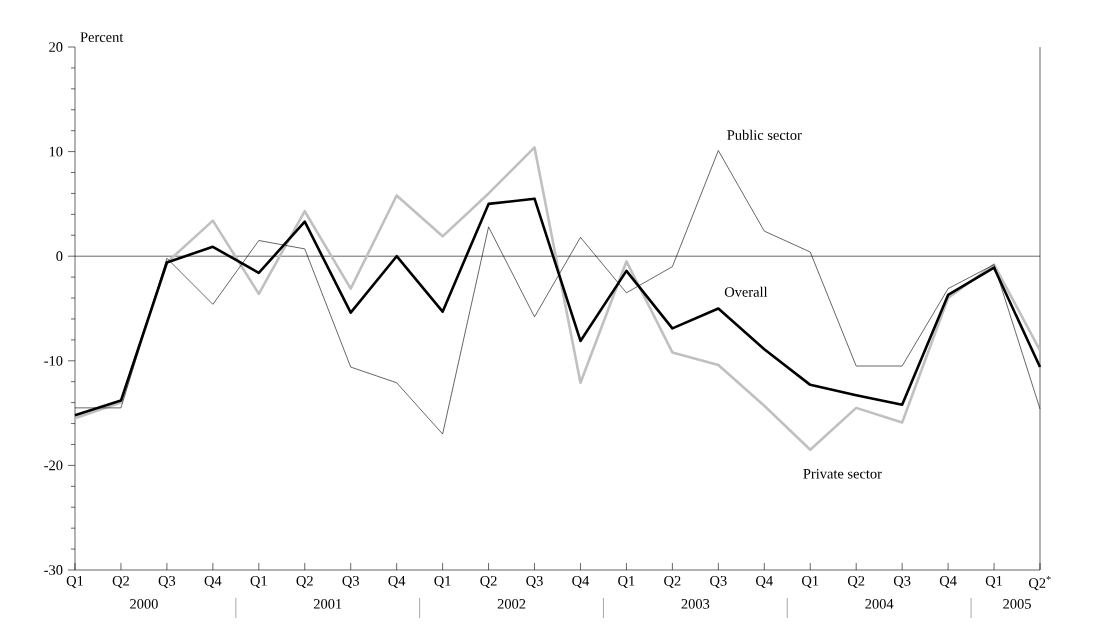  Describe the element at coordinates (56, 151) in the screenshot. I see `y-tick-label: 10` at that location.